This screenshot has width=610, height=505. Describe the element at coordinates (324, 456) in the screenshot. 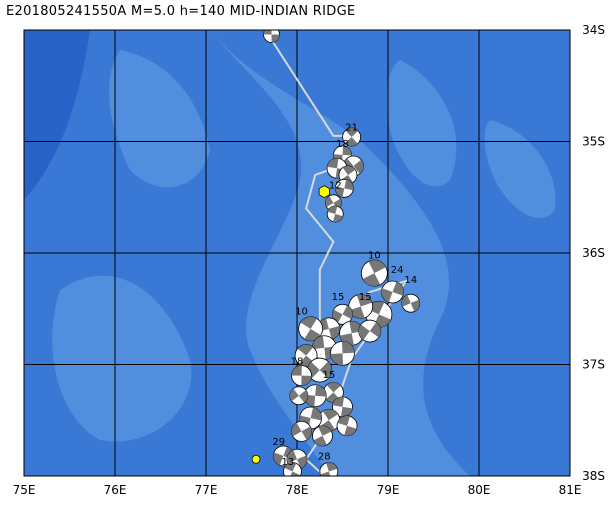

I see `depth-label: 28` at that location.